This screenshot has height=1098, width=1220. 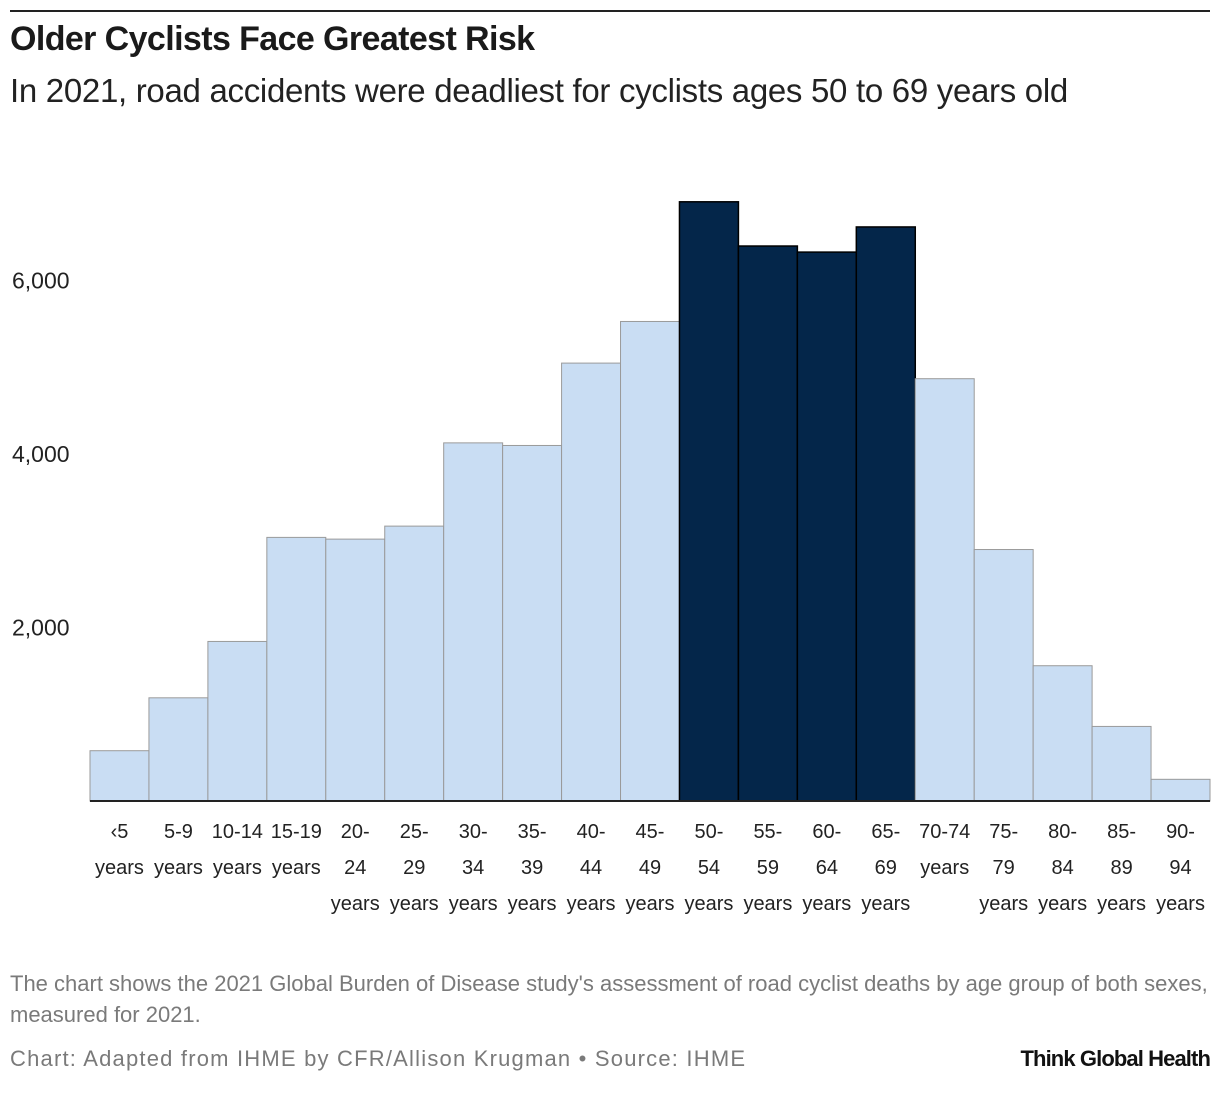 I want to click on x-tick-label: 30-34 years, so click(x=473, y=868).